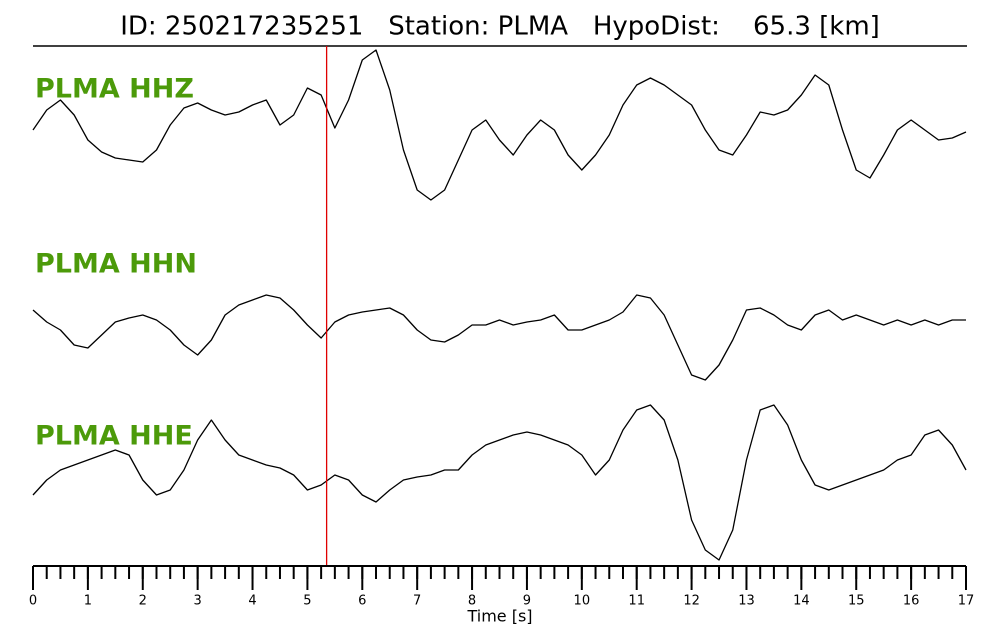 The height and width of the screenshot is (640, 1000). I want to click on x-tick-label: 2, so click(143, 601).